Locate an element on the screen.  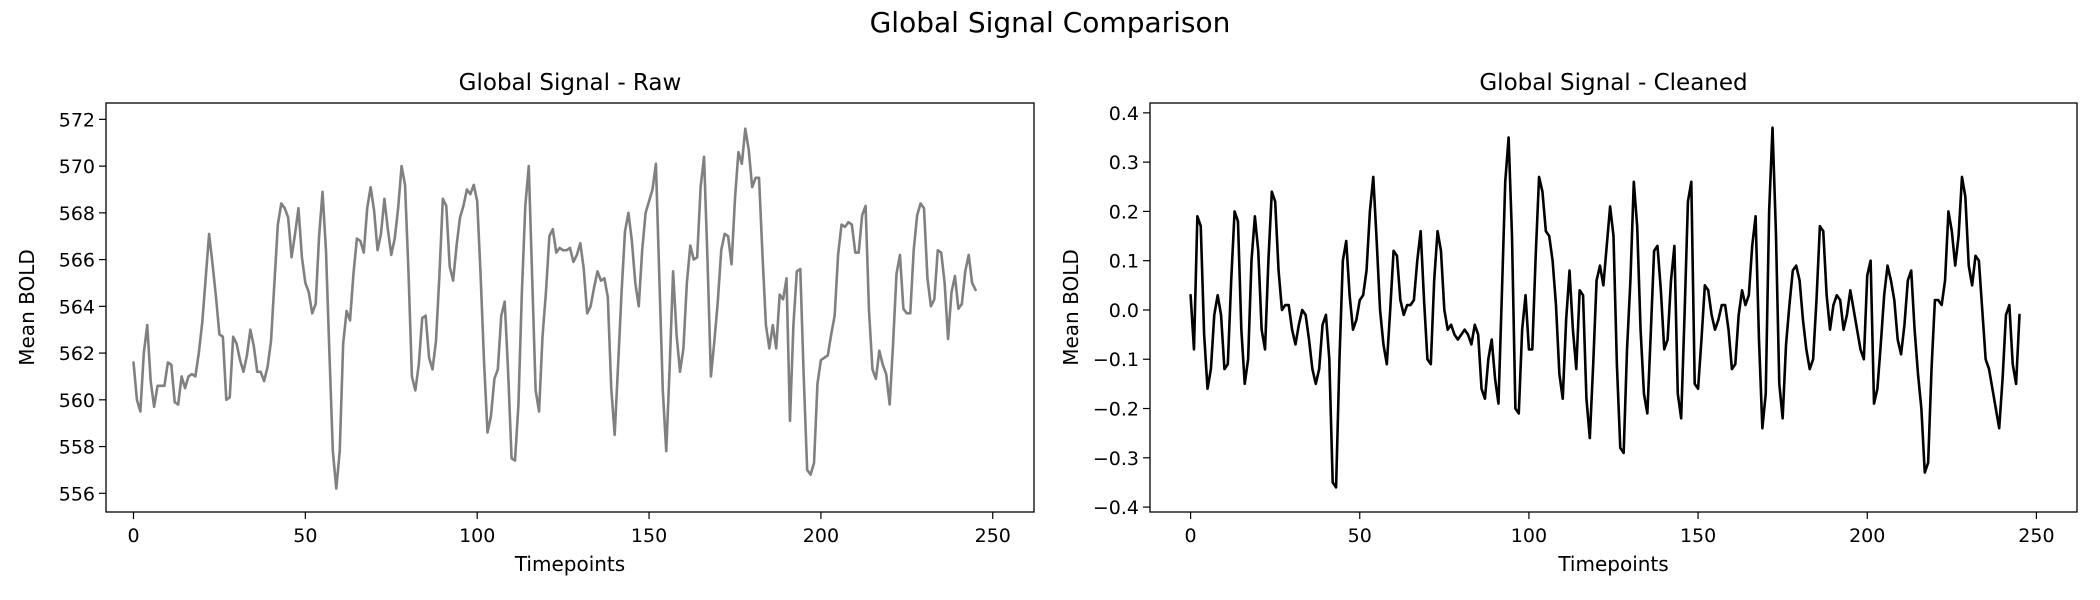
cleaned-x-tick-label: 100 is located at coordinates (1529, 536).